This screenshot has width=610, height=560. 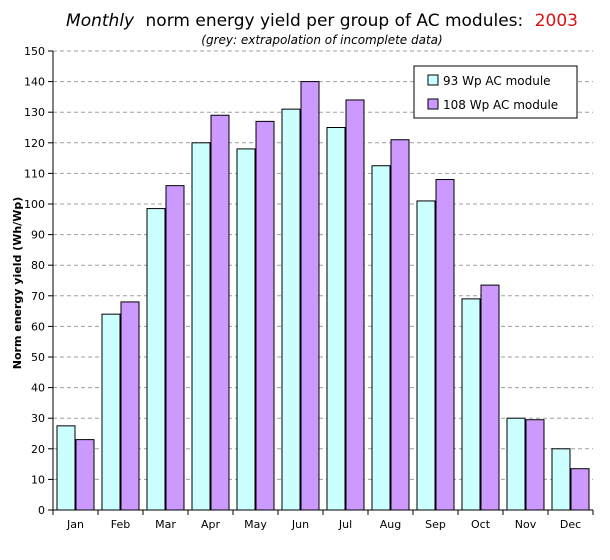 What do you see at coordinates (490, 397) in the screenshot?
I see `bar-108wp-oct` at bounding box center [490, 397].